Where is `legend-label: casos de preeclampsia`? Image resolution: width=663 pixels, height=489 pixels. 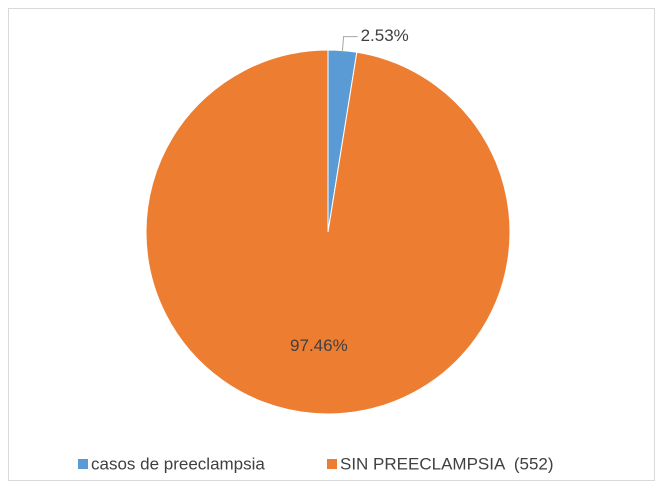 legend-label: casos de preeclampsia is located at coordinates (178, 463).